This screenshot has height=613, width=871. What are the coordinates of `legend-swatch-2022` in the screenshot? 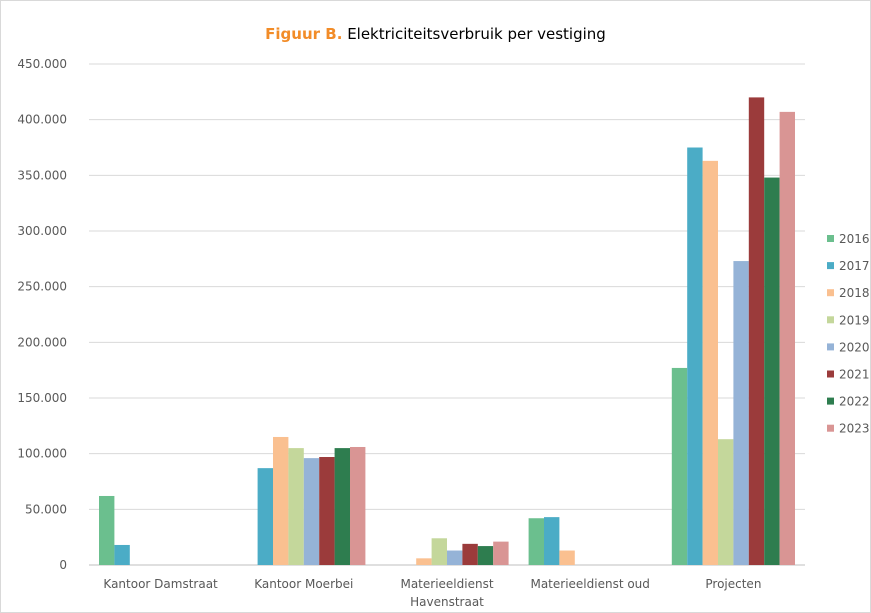 It's located at (830, 401).